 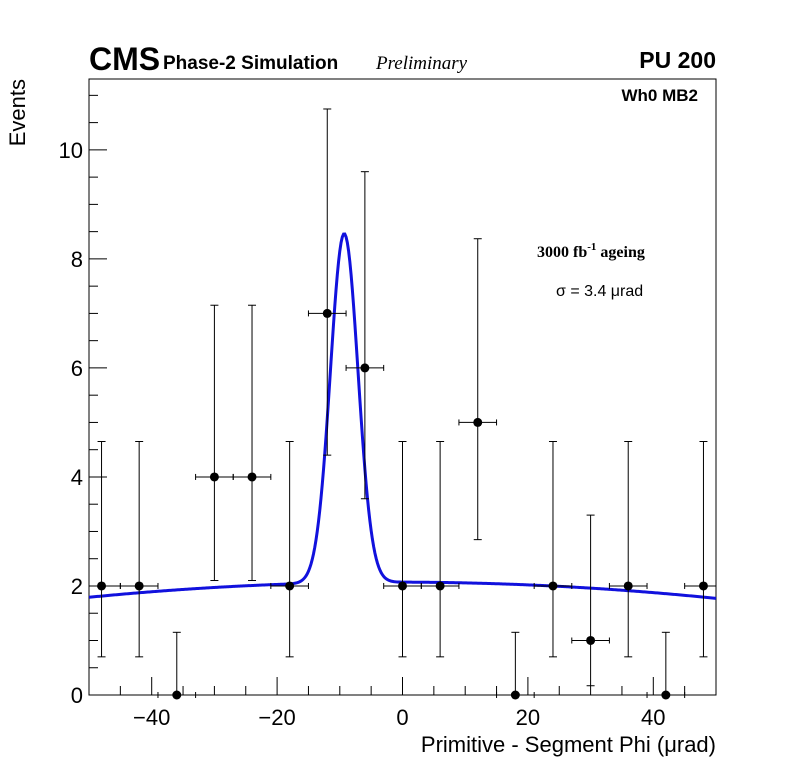 I want to click on y-tick-label: 10, so click(x=71, y=150).